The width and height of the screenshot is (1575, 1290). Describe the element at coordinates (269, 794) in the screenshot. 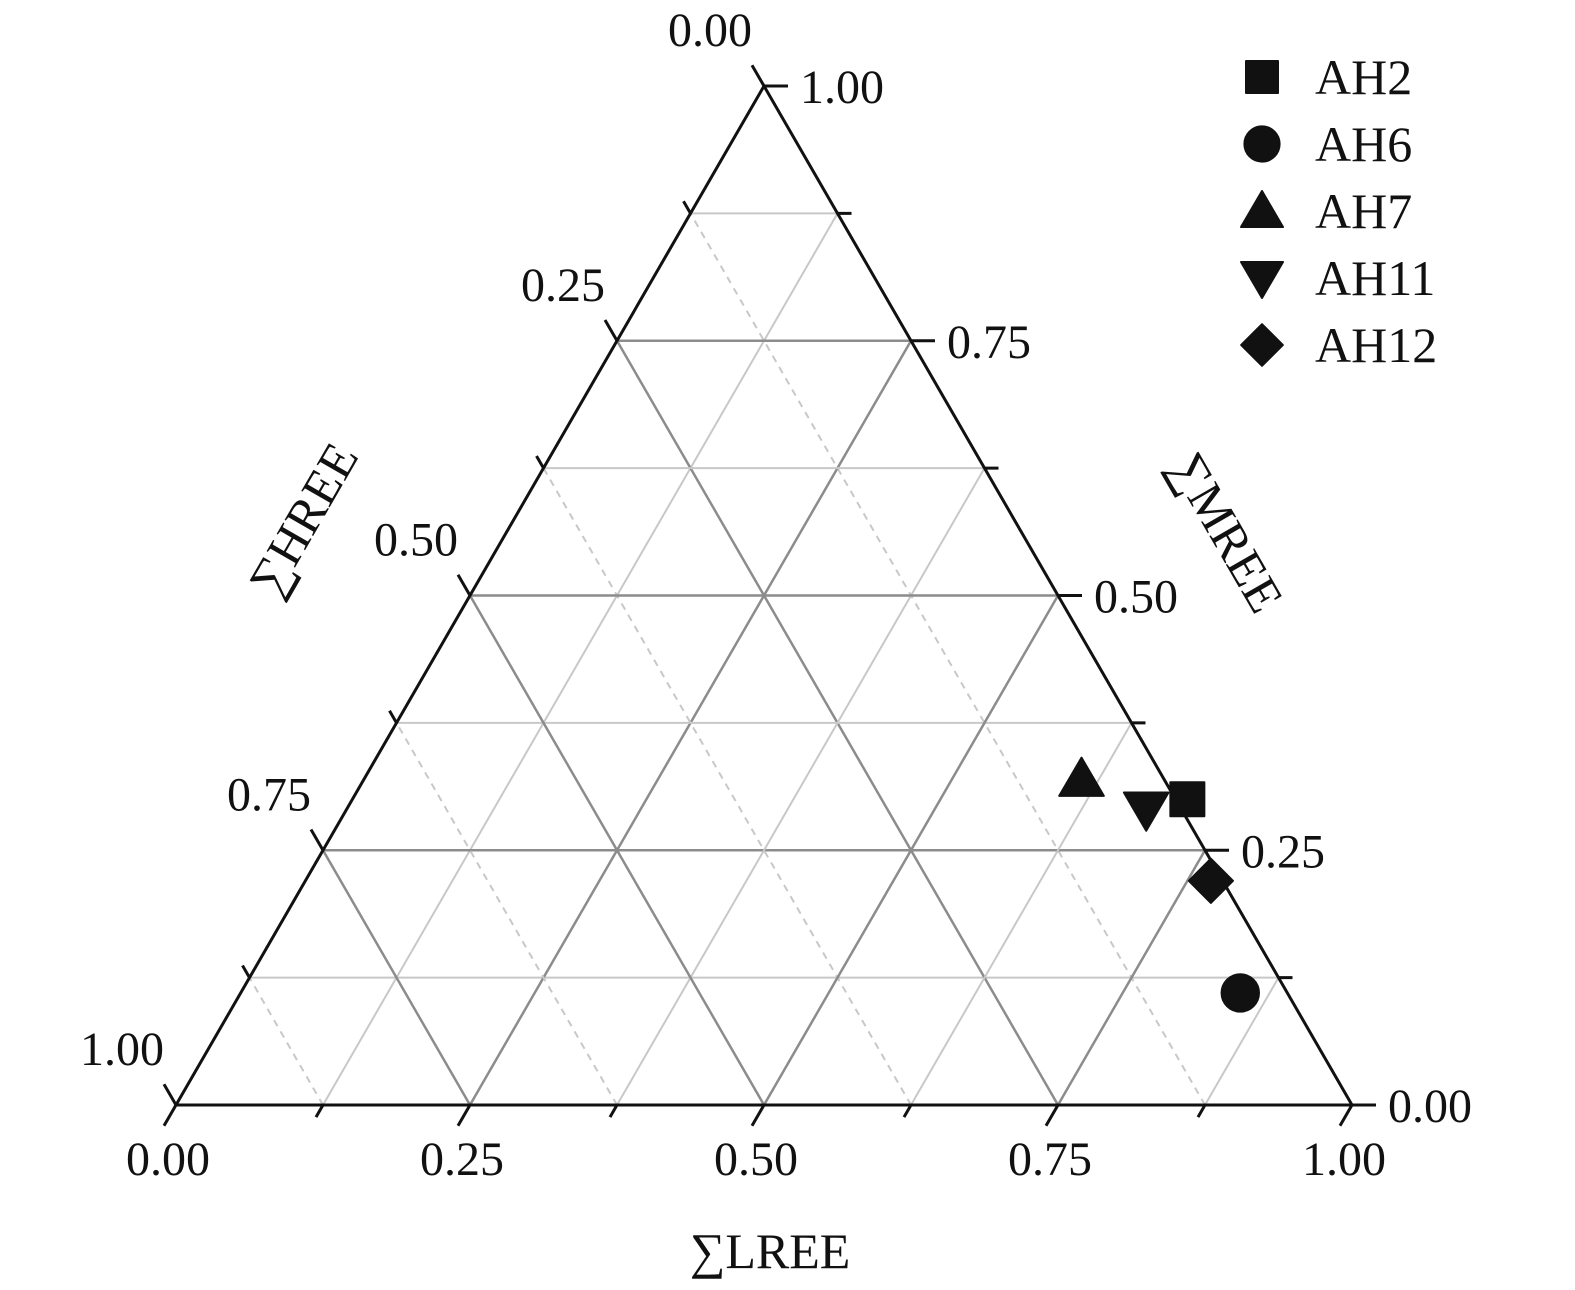

I see `tick-label-hree: 0.75` at that location.